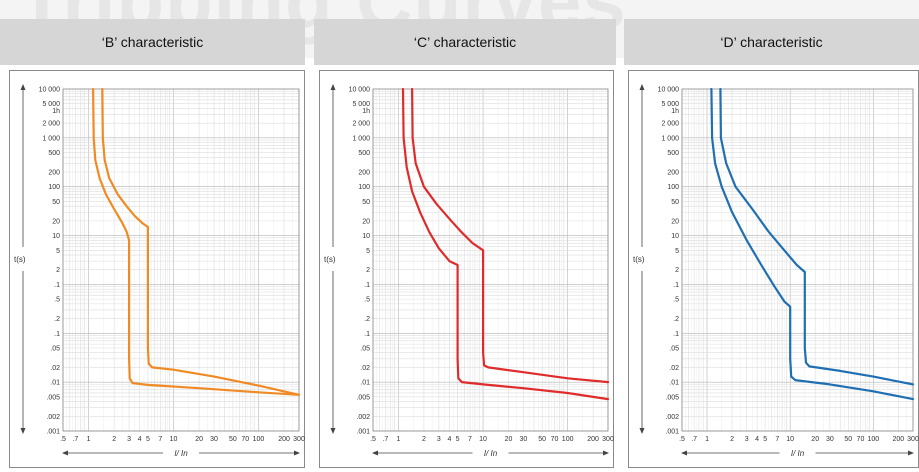 This screenshot has width=919, height=472. What do you see at coordinates (75, 439) in the screenshot?
I see `x-tick-label: .7` at bounding box center [75, 439].